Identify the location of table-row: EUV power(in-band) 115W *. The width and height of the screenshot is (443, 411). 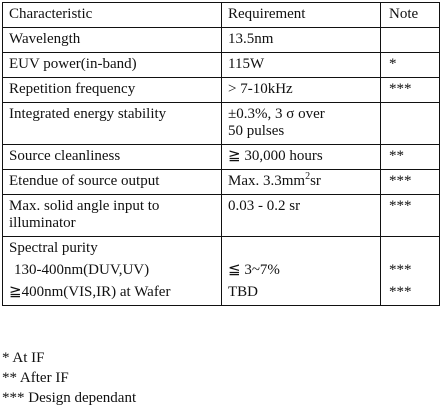
(221, 65).